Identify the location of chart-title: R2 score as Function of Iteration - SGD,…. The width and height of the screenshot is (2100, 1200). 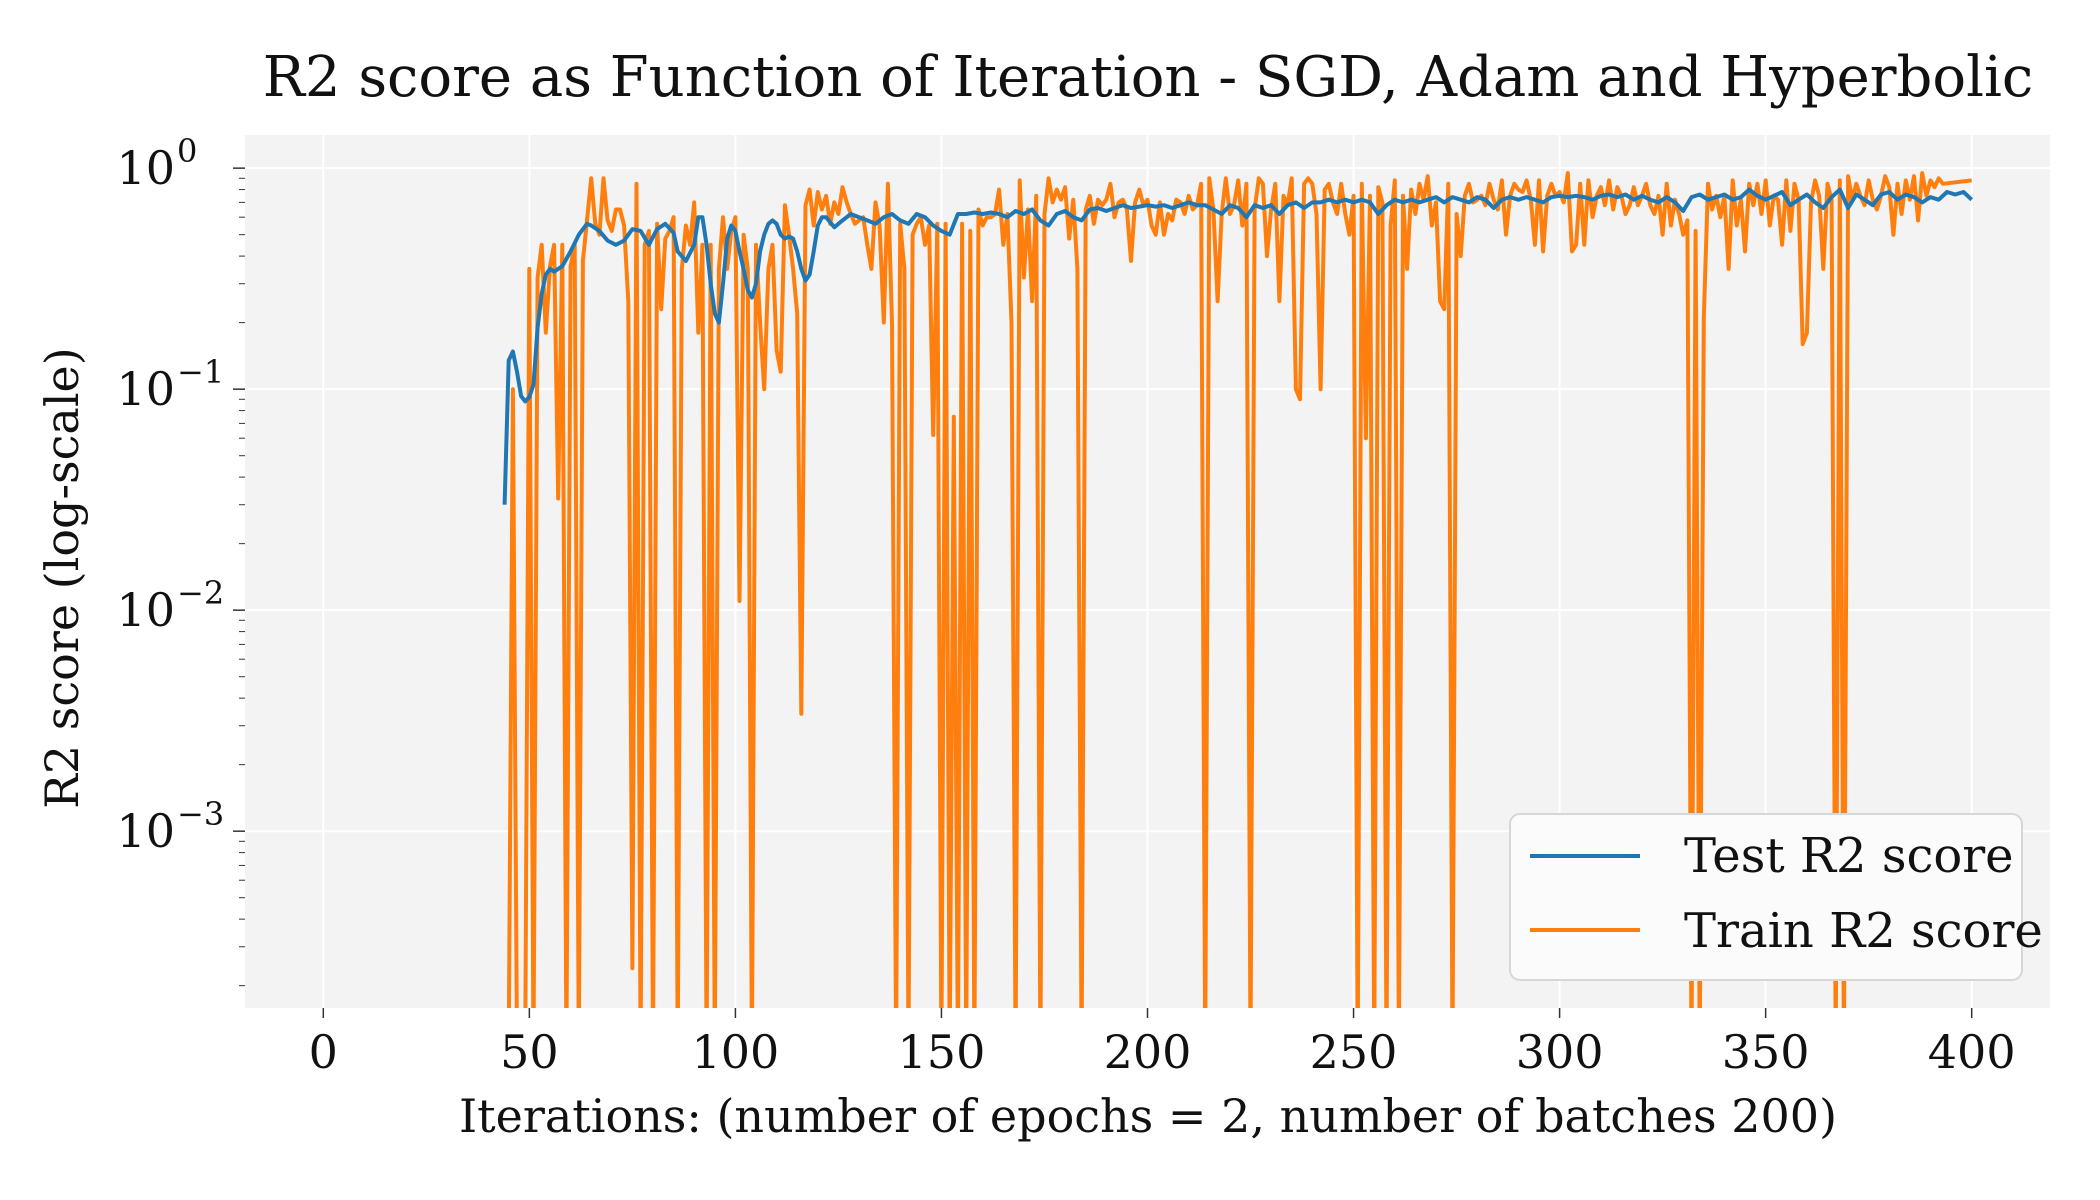
(1148, 77).